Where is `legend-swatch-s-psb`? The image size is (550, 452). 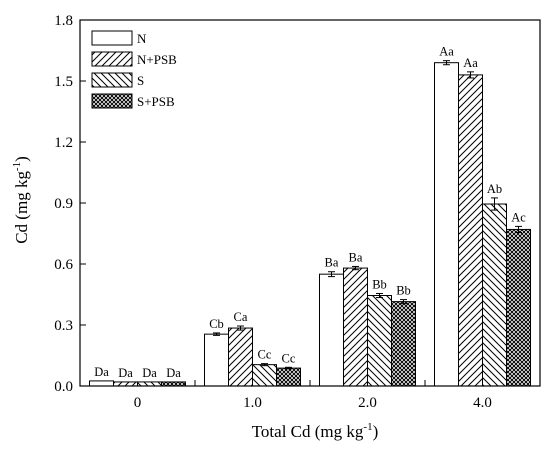
legend-swatch-s-psb is located at coordinates (112, 101).